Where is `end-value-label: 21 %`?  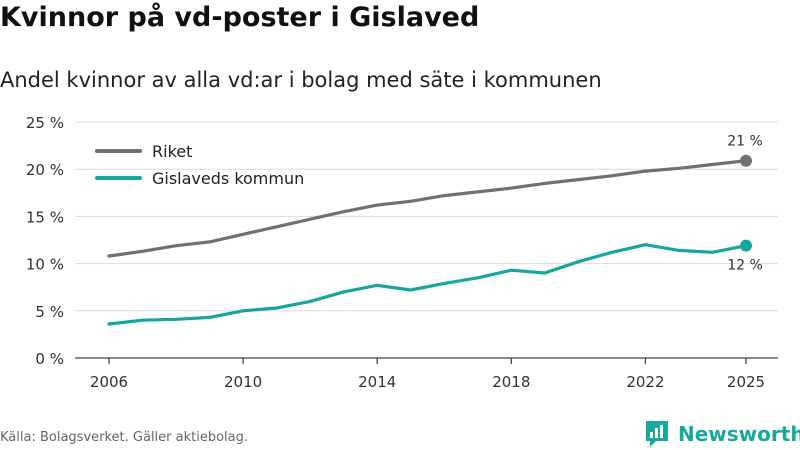
end-value-label: 21 % is located at coordinates (745, 142).